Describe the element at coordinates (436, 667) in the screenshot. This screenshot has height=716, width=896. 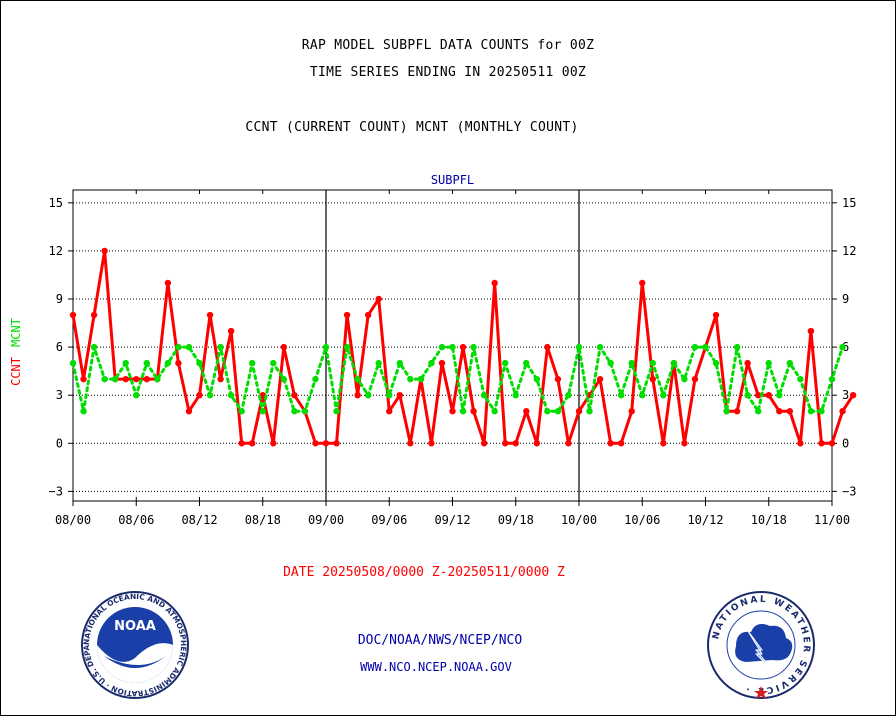
I see `website-label: WWW.NCO.NCEP.NOAA.GOV` at that location.